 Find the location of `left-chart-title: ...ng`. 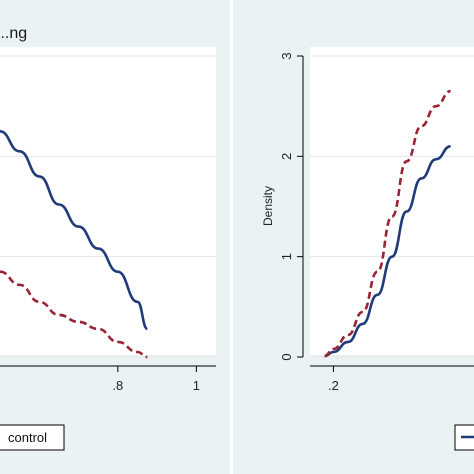

left-chart-title: ...ng is located at coordinates (13, 33).